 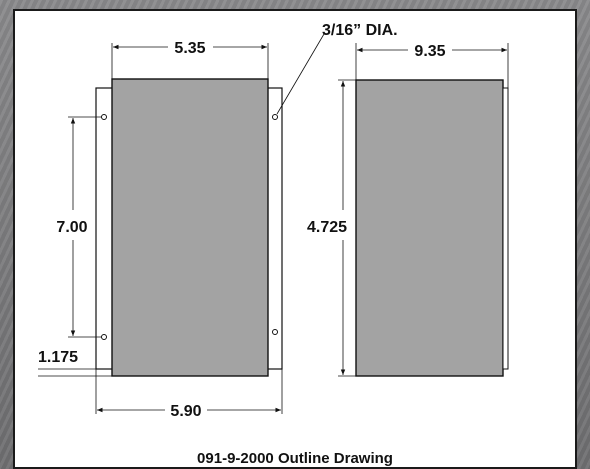 What do you see at coordinates (505, 228) in the screenshot?
I see `side-edge-strip` at bounding box center [505, 228].